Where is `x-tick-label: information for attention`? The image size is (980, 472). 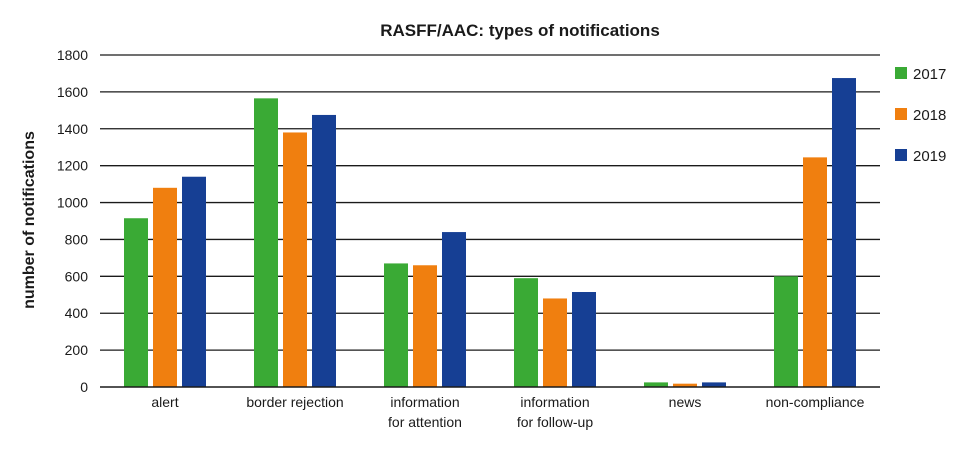 x-tick-label: information for attention is located at coordinates (425, 412).